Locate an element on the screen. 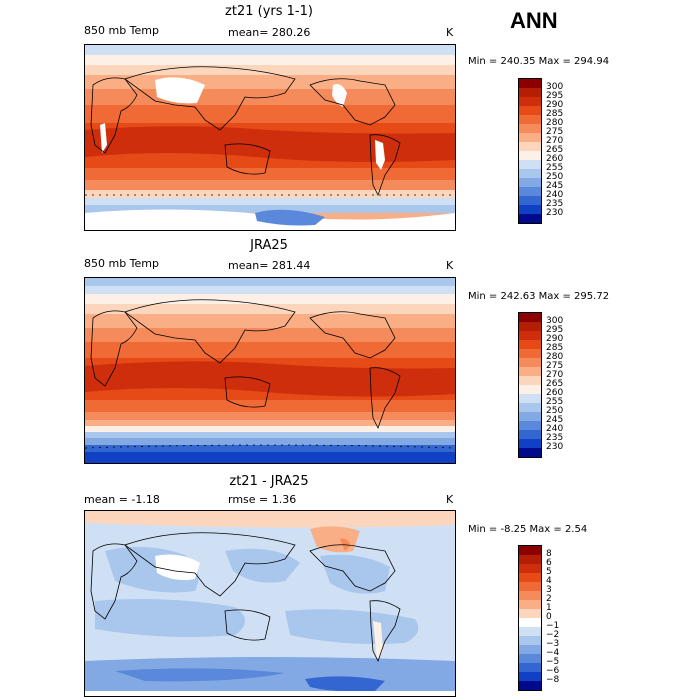 The image size is (700, 700). panel-1-map is located at coordinates (270, 137).